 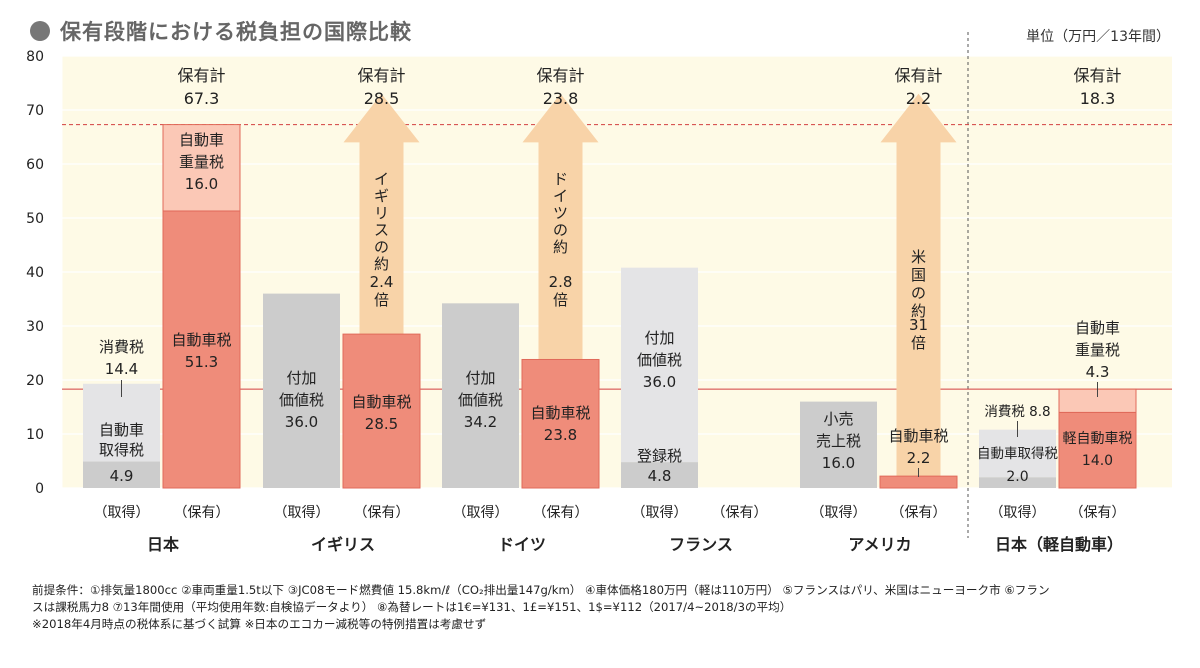 What do you see at coordinates (918, 98) in the screenshot?
I see `total-value: 2.2` at bounding box center [918, 98].